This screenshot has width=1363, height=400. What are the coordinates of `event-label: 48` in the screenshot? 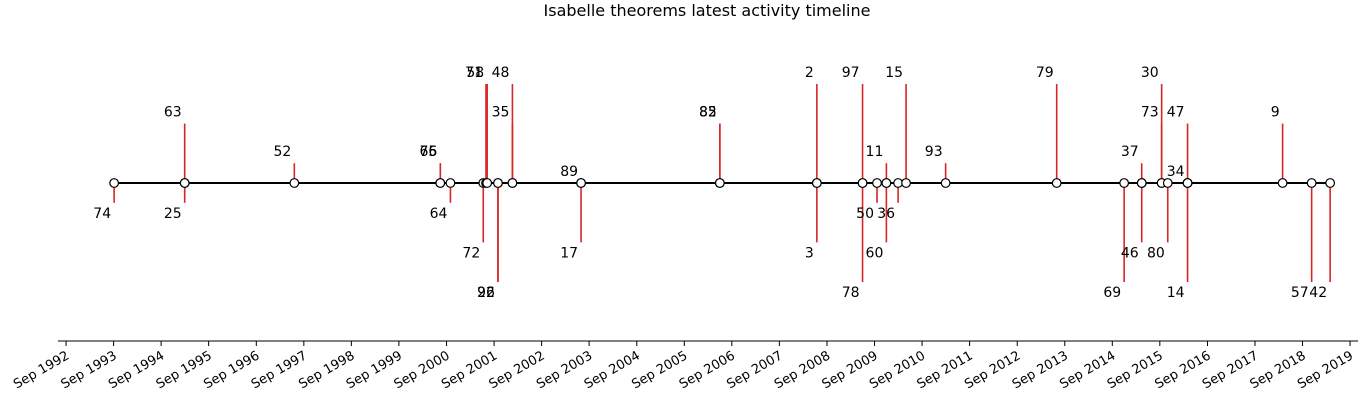 It's located at (501, 73).